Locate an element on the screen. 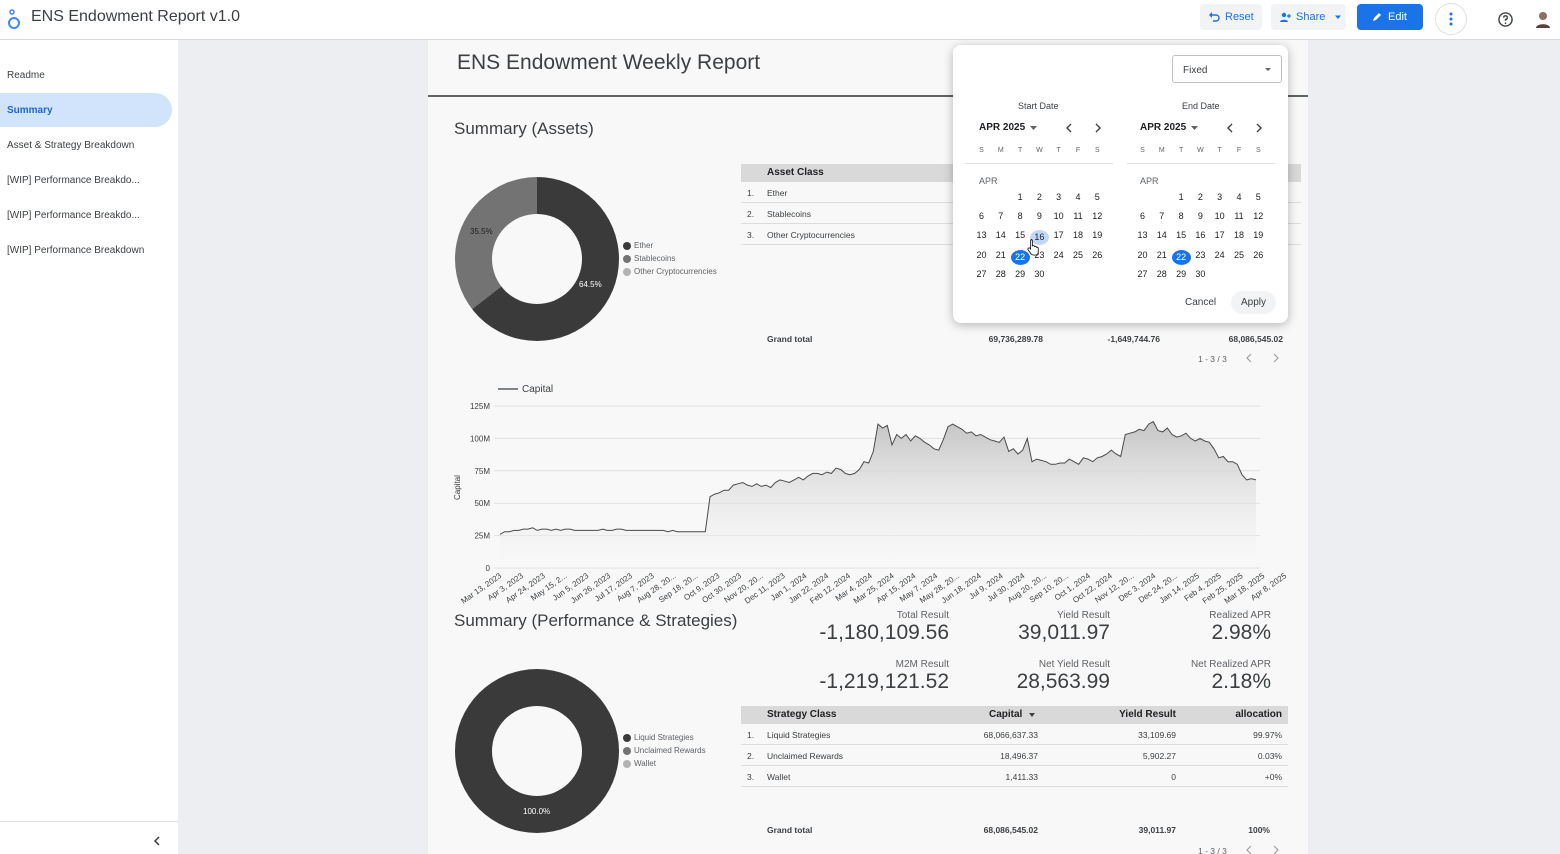 The image size is (1560, 854). scorecard-realized-apr: Realized APR 2.98% is located at coordinates (1191, 627).